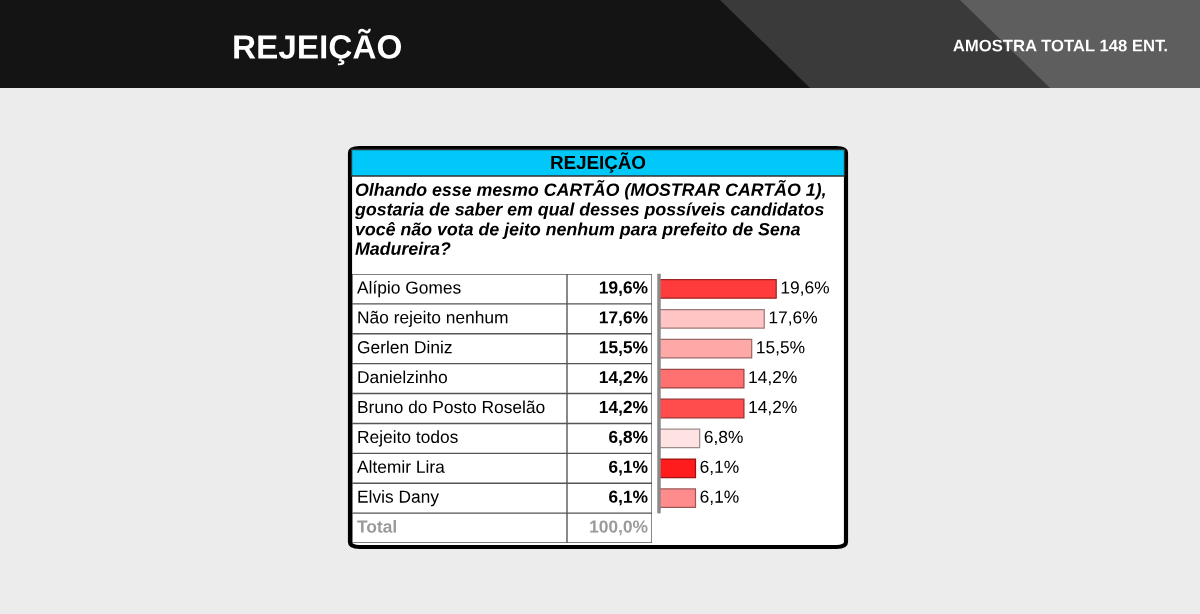  Describe the element at coordinates (433, 318) in the screenshot. I see `y-tick-label: Não rejeito nenhum` at that location.